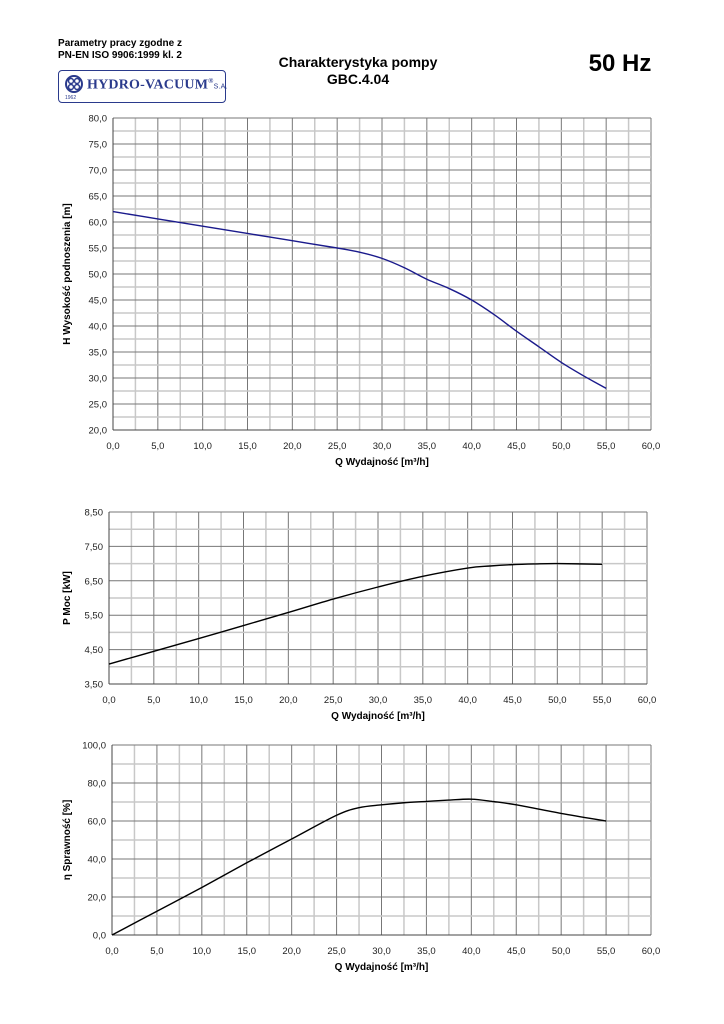 The height and width of the screenshot is (1024, 724). What do you see at coordinates (94, 547) in the screenshot?
I see `y-tick-label: 7,50` at bounding box center [94, 547].